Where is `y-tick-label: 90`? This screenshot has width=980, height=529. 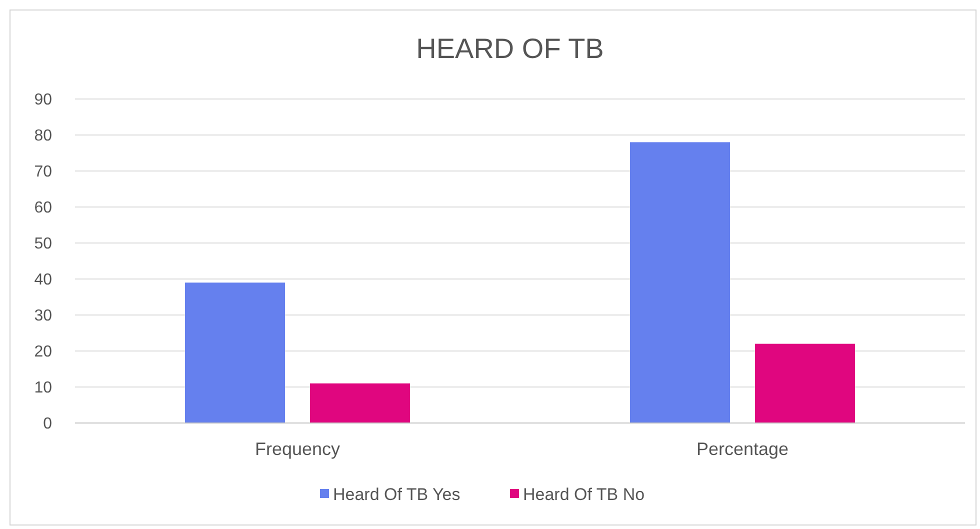 y-tick-label: 90 is located at coordinates (43, 100).